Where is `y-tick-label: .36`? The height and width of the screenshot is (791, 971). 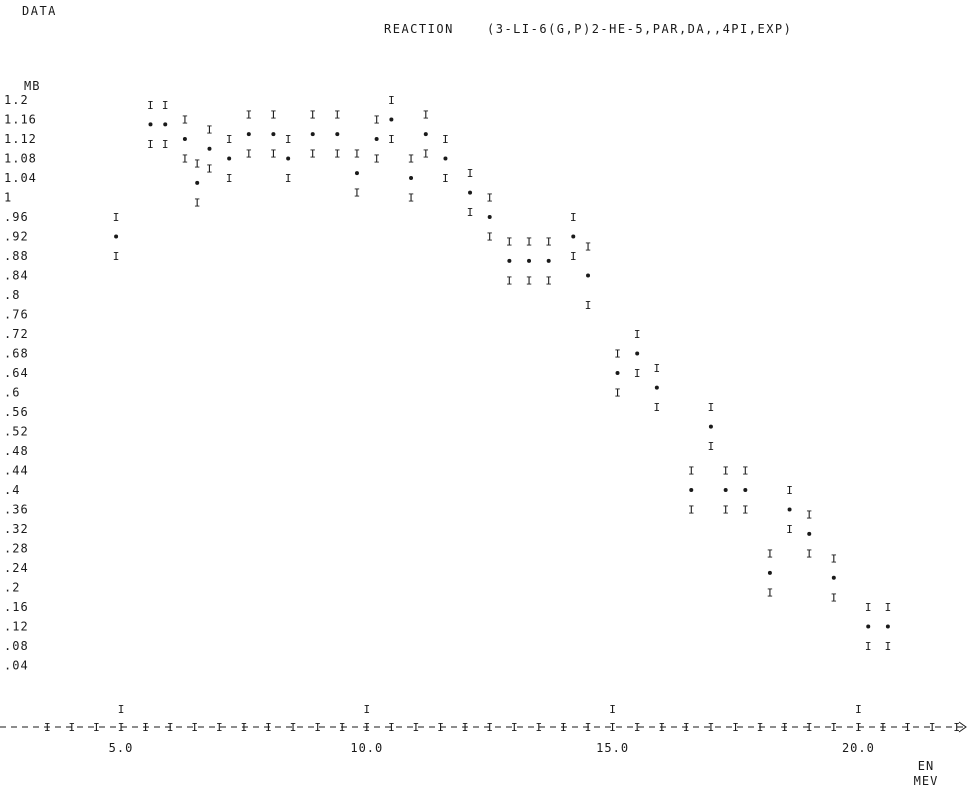
y-tick-label: .36 is located at coordinates (16, 510).